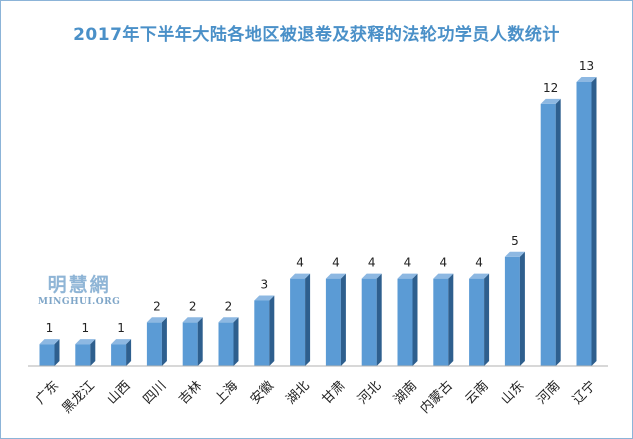 The image size is (633, 439). What do you see at coordinates (298, 392) in the screenshot?
I see `category-label: 湖北` at bounding box center [298, 392].